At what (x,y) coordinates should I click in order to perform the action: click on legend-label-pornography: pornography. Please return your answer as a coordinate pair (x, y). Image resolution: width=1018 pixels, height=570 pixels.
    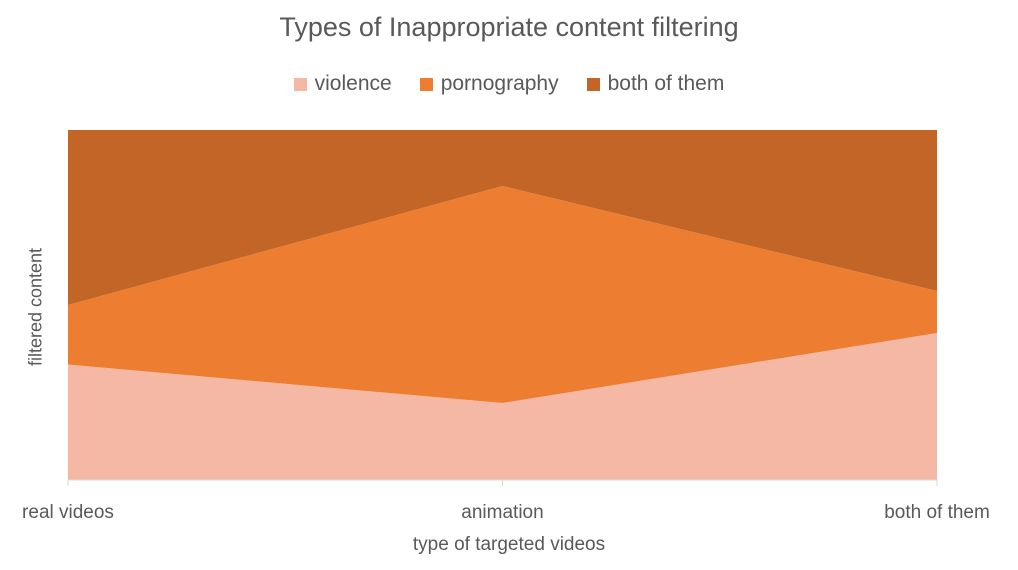
    Looking at the image, I should click on (499, 83).